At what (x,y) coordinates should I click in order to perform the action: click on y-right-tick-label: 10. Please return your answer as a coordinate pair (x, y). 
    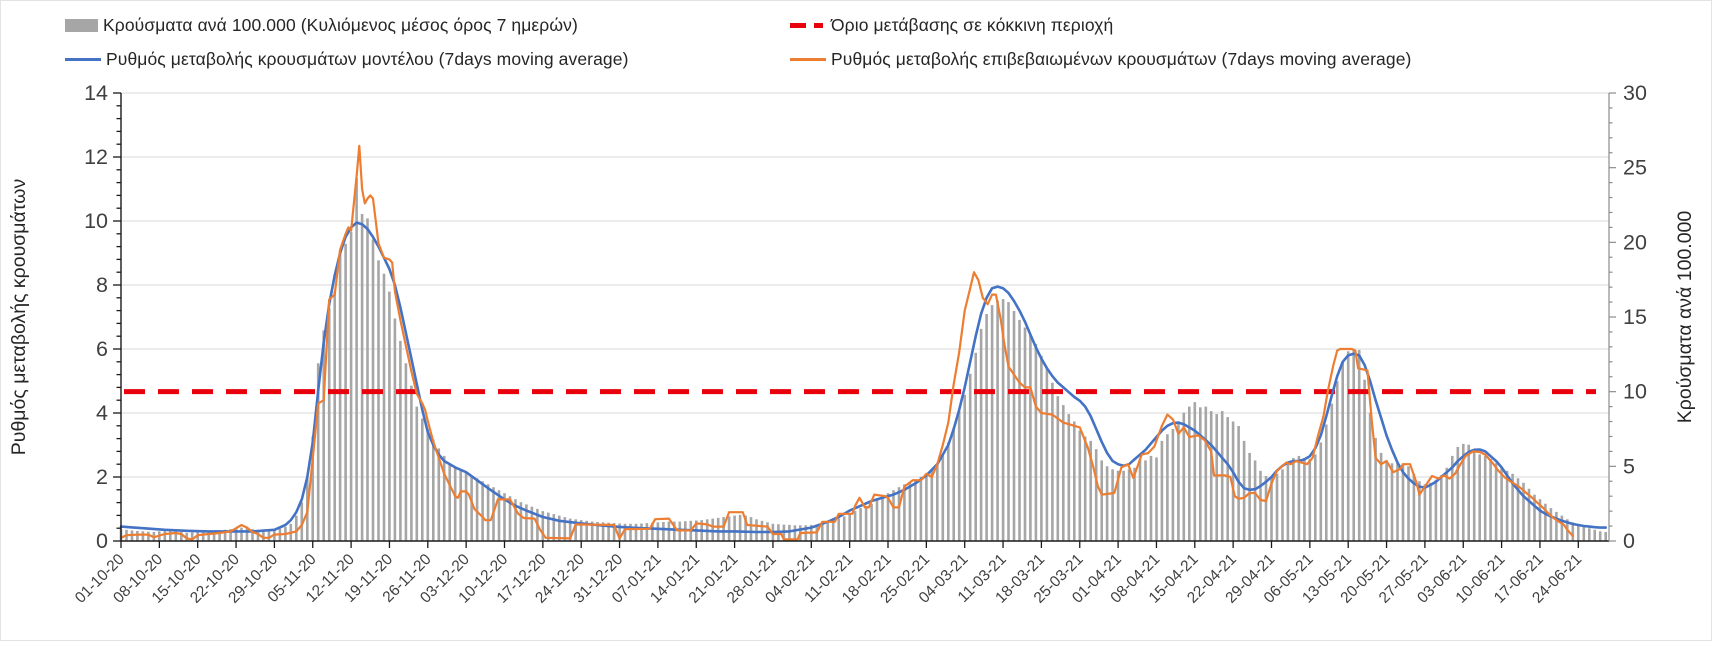
    Looking at the image, I should click on (1635, 392).